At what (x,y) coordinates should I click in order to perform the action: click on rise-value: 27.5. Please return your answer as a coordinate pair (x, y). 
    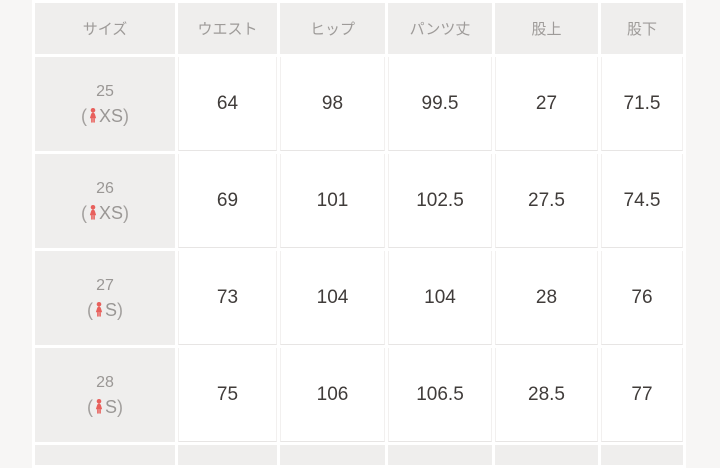
    Looking at the image, I should click on (546, 201).